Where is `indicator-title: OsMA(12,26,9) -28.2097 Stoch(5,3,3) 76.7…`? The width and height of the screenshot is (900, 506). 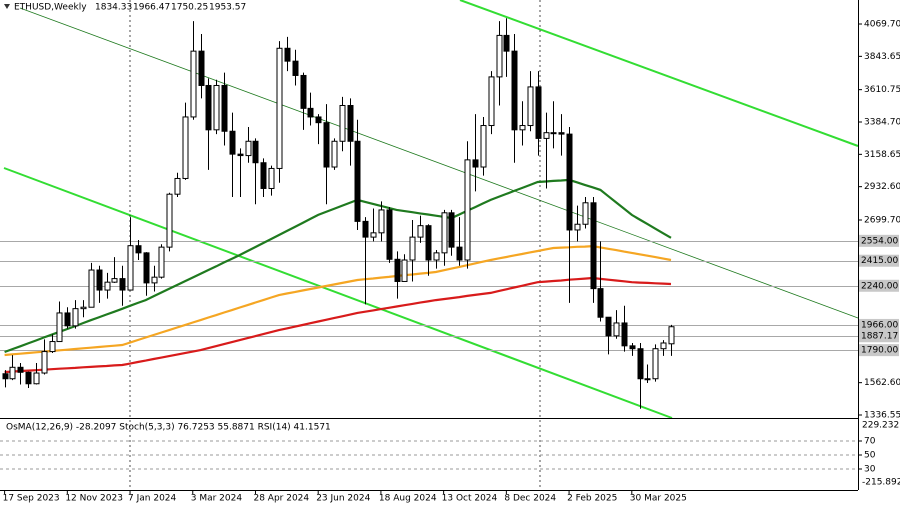 indicator-title: OsMA(12,26,9) -28.2097 Stoch(5,3,3) 76.7… is located at coordinates (168, 428).